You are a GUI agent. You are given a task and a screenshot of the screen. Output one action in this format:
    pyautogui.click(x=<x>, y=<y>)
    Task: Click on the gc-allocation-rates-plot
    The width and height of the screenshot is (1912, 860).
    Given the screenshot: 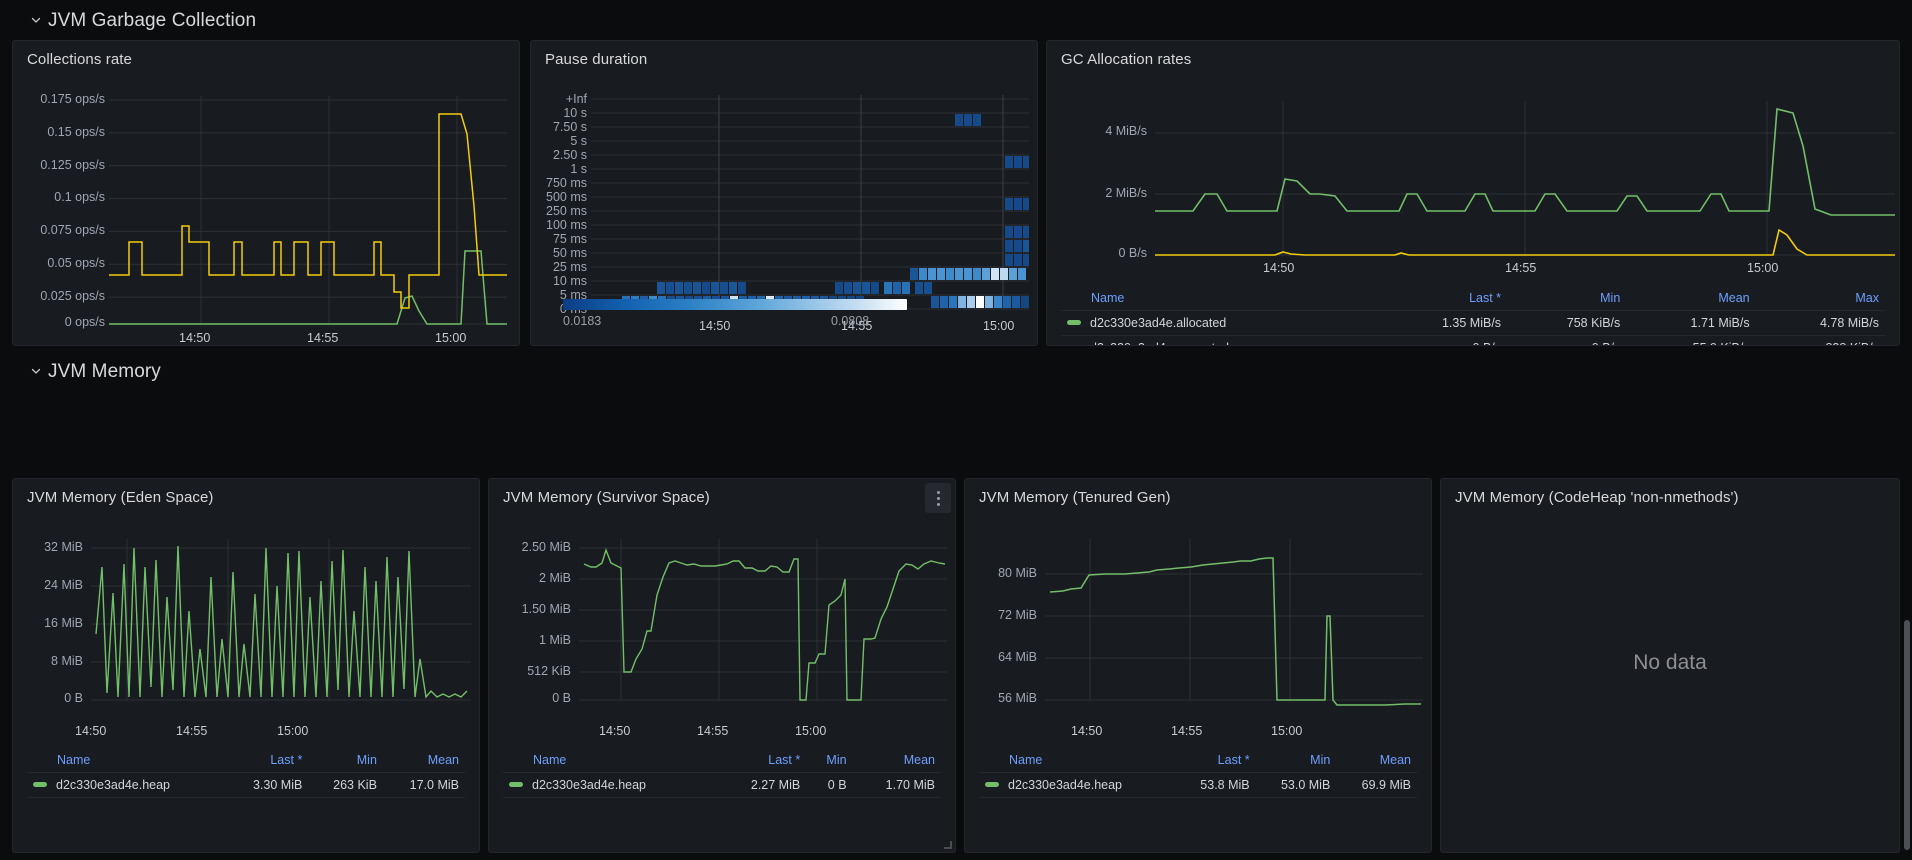 What is the action you would take?
    pyautogui.click(x=1525, y=196)
    